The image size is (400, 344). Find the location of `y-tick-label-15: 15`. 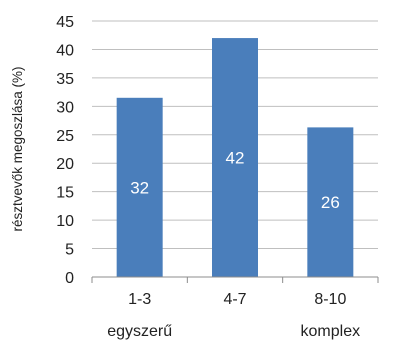

y-tick-label-15: 15 is located at coordinates (65, 193).